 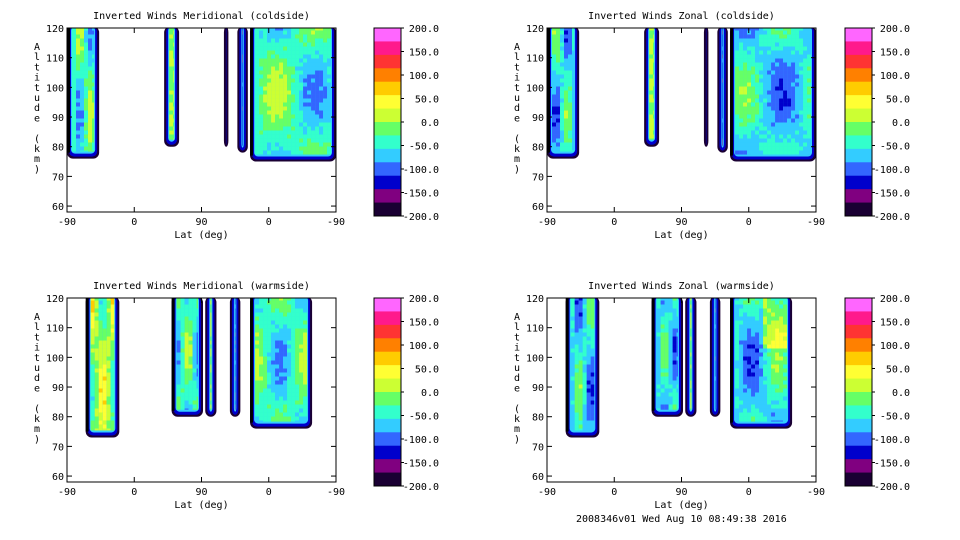 I want to click on colorbar-tick-label: -150.0, so click(x=421, y=194).